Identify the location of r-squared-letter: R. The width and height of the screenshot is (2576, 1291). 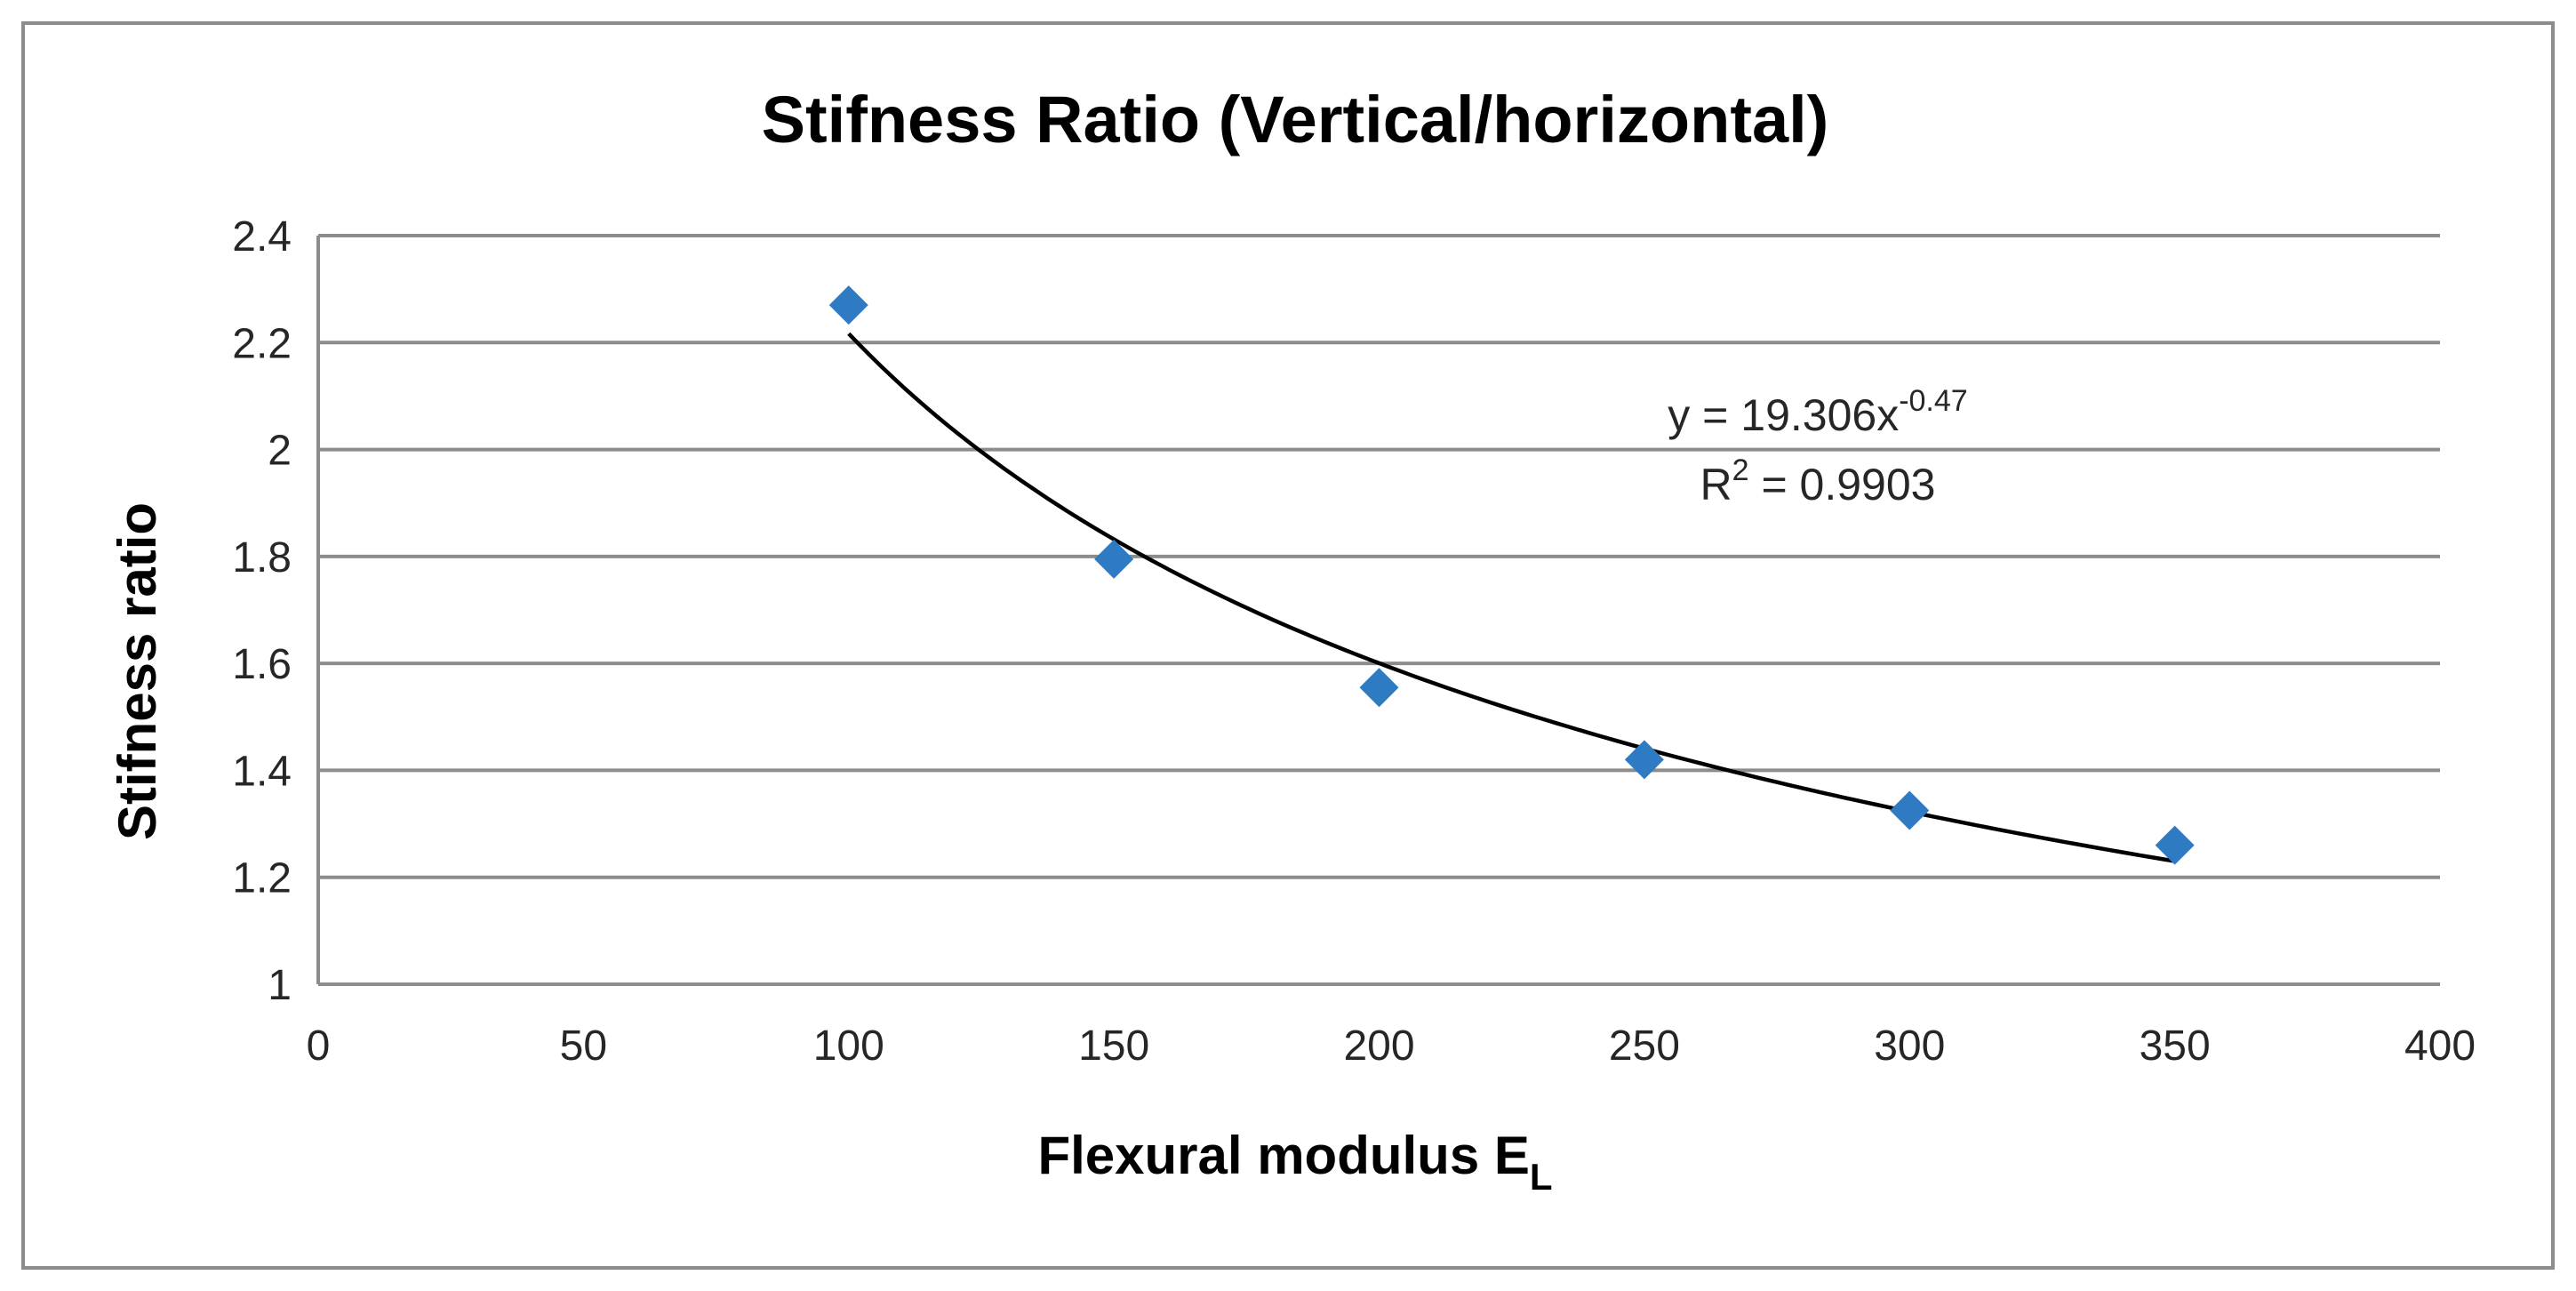
(1716, 484).